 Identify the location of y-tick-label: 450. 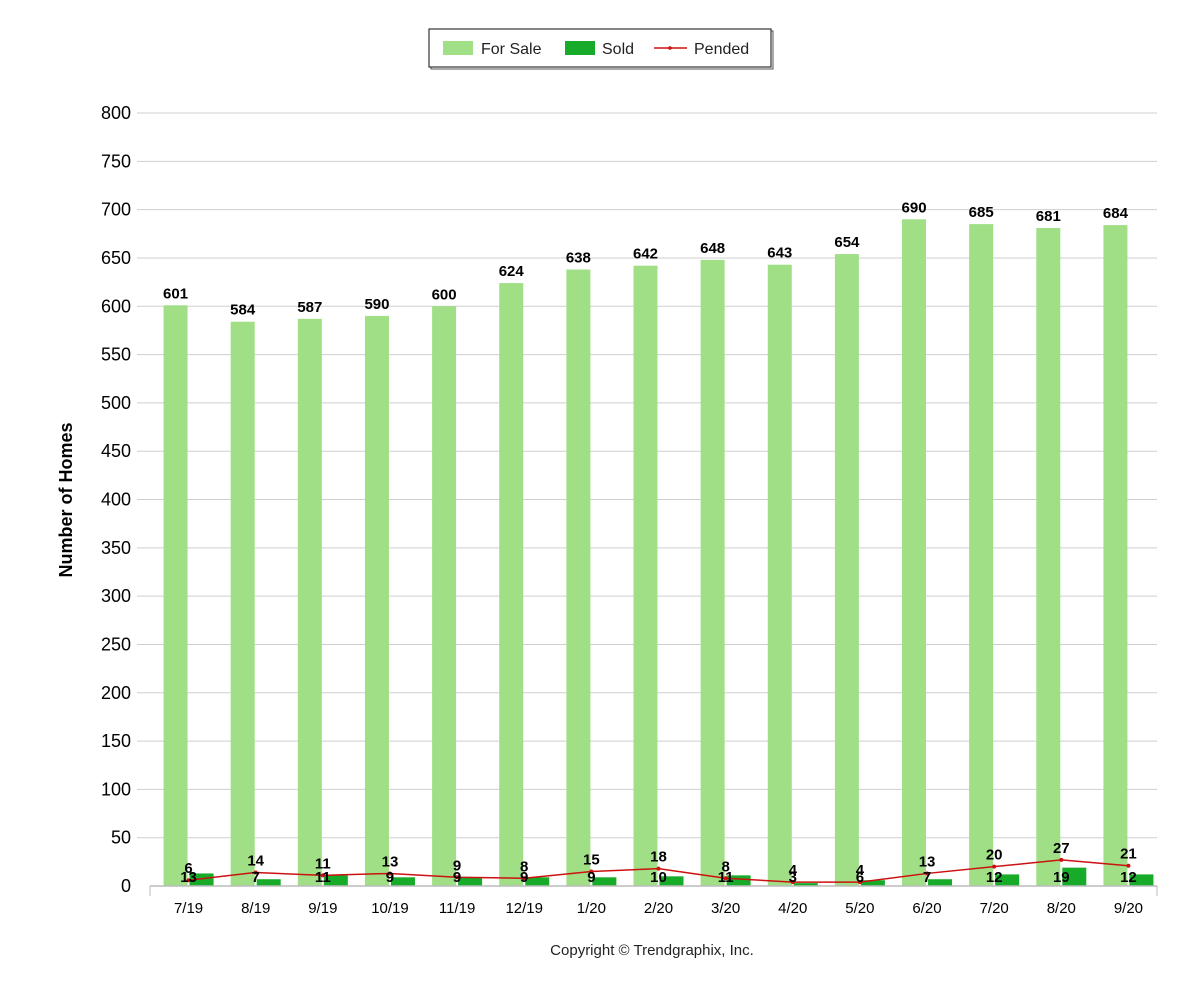
(116, 451).